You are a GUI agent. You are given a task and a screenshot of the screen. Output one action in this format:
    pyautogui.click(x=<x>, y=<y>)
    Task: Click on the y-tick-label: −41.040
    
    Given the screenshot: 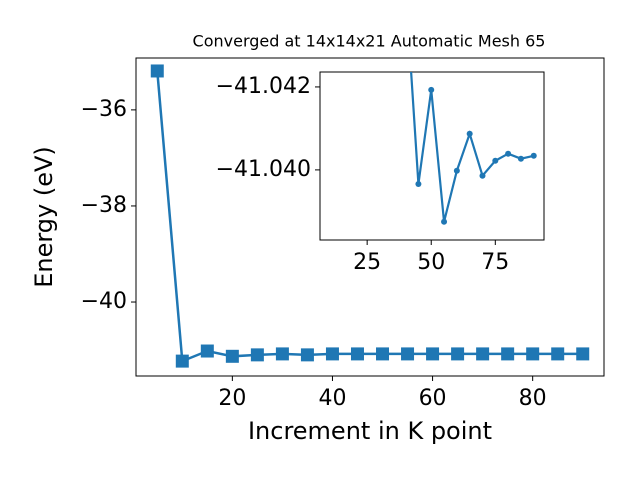 What is the action you would take?
    pyautogui.click(x=263, y=169)
    